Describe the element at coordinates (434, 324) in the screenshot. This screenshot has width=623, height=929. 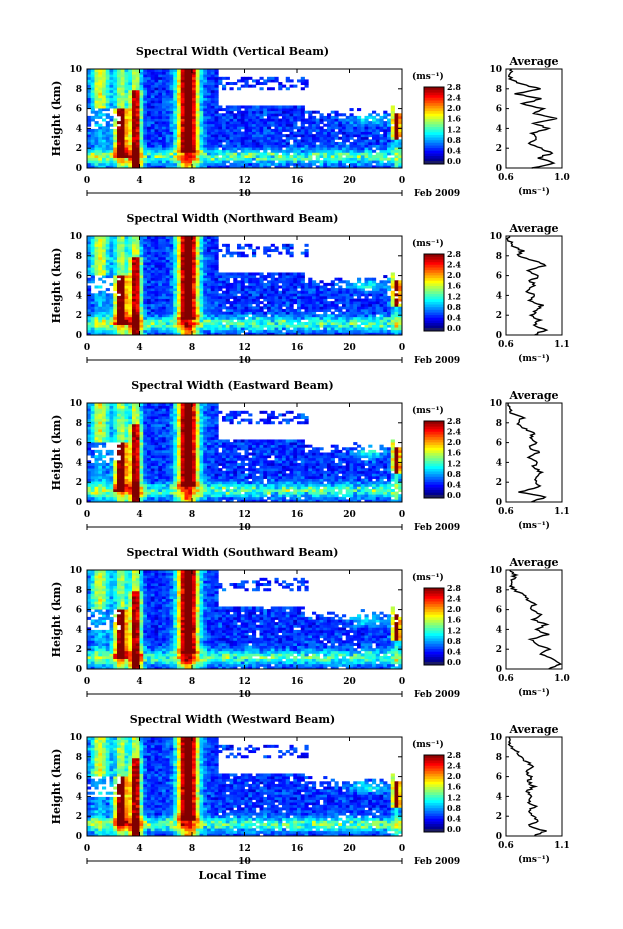
I see `colorbar-segment` at that location.